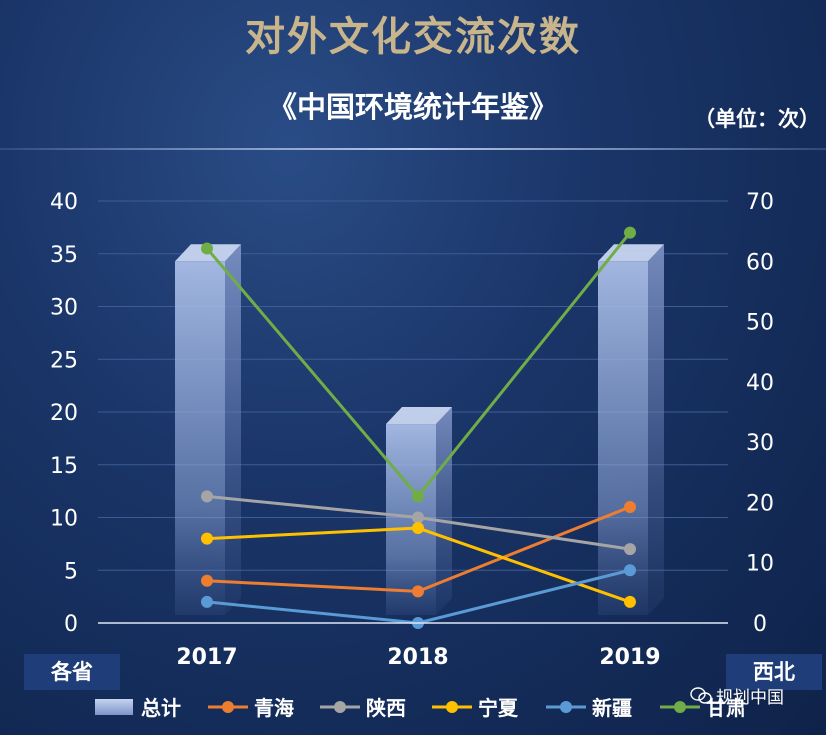 This screenshot has width=826, height=735. What do you see at coordinates (701, 695) in the screenshot?
I see `wechat-icon` at bounding box center [701, 695].